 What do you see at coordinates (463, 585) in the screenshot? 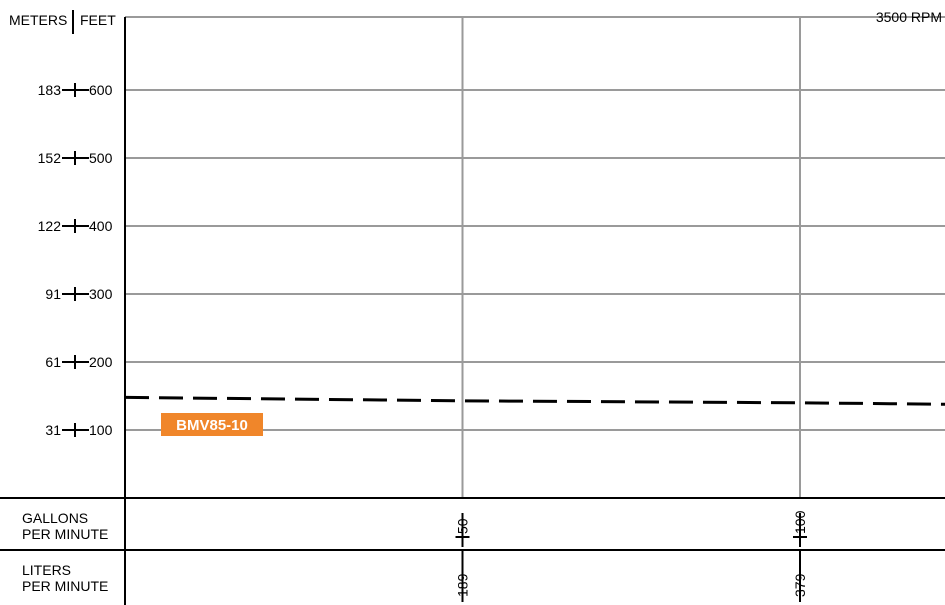
I see `lpm-tick-label: 189` at bounding box center [463, 585].